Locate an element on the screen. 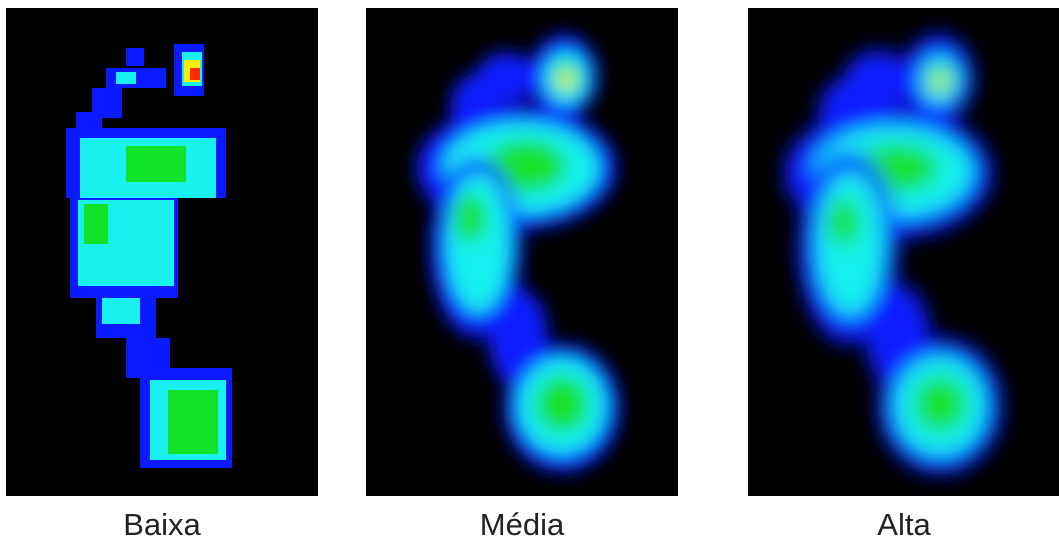  label-alta: Alta is located at coordinates (904, 524).